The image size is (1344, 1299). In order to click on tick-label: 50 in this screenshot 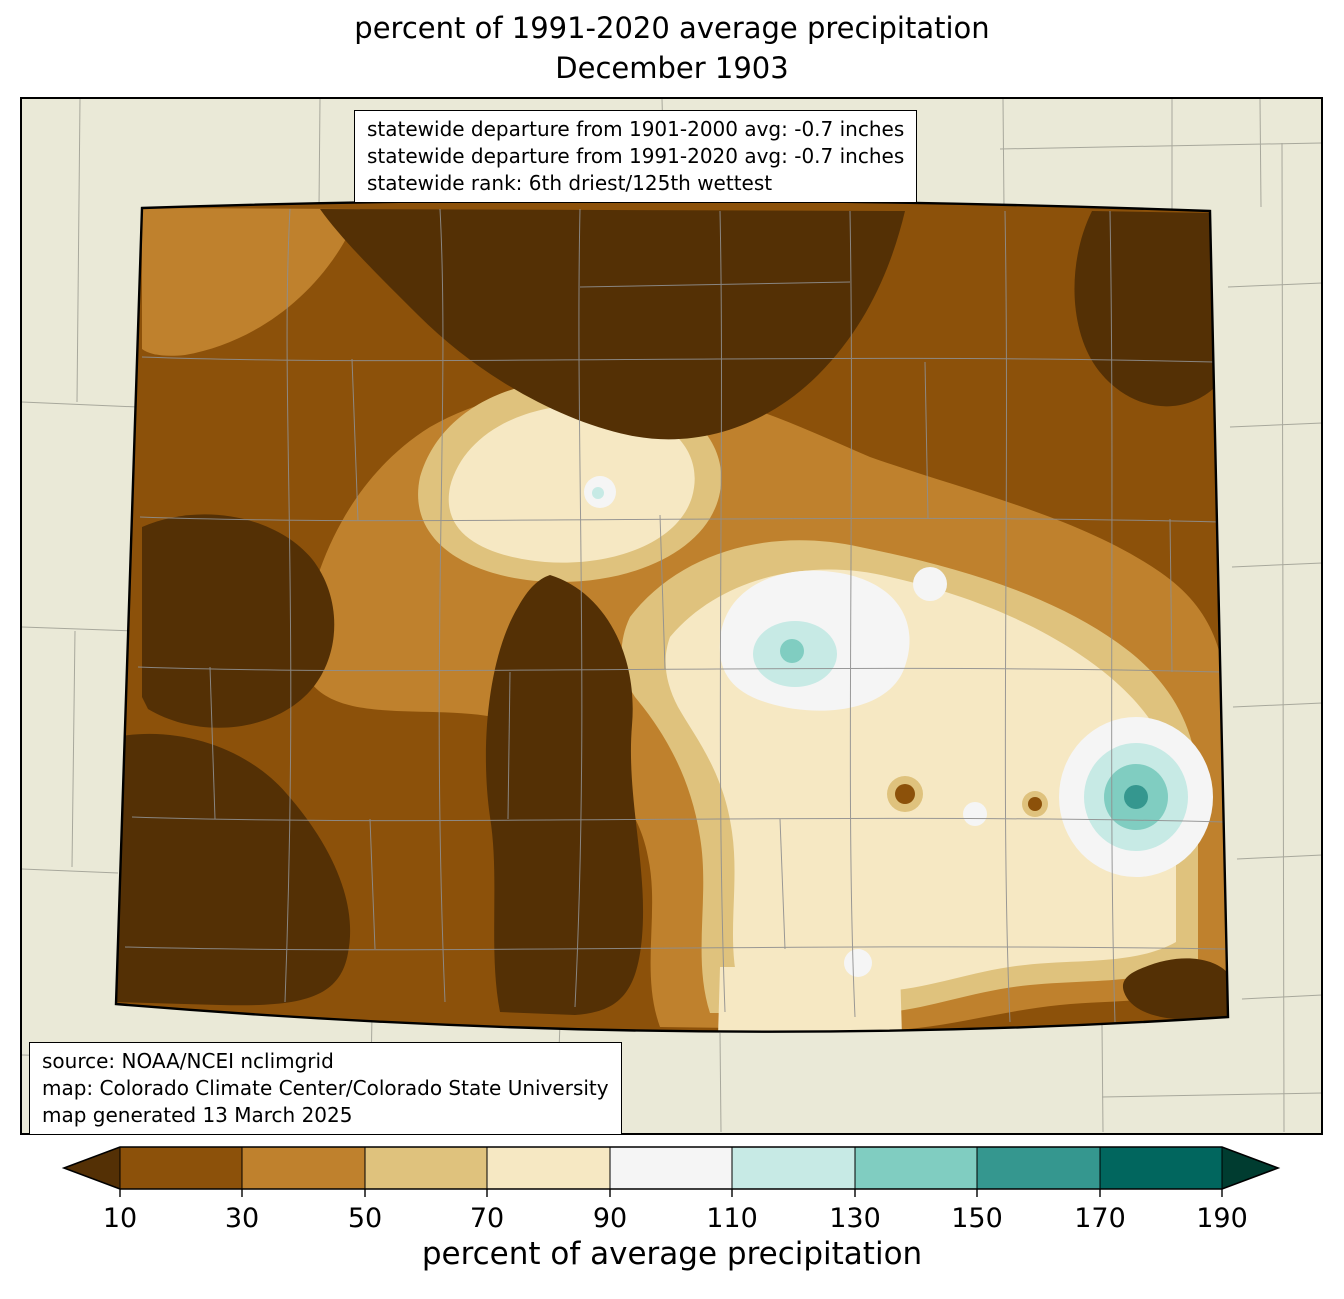, I will do `click(365, 1218)`.